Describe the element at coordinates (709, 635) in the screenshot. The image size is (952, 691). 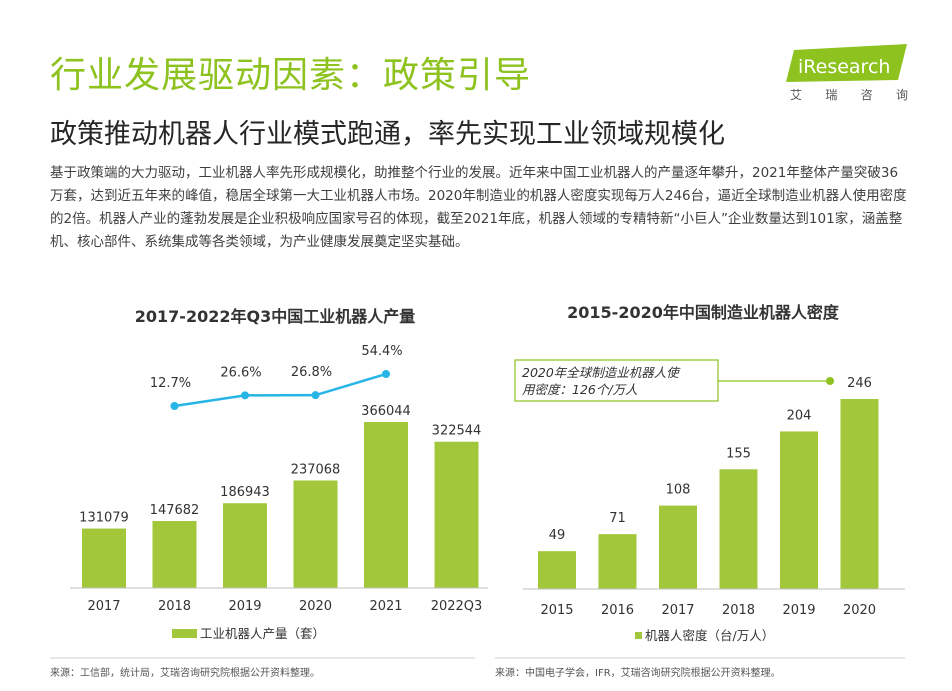
I see `legend-label: 机器人密度（台/万人）` at that location.